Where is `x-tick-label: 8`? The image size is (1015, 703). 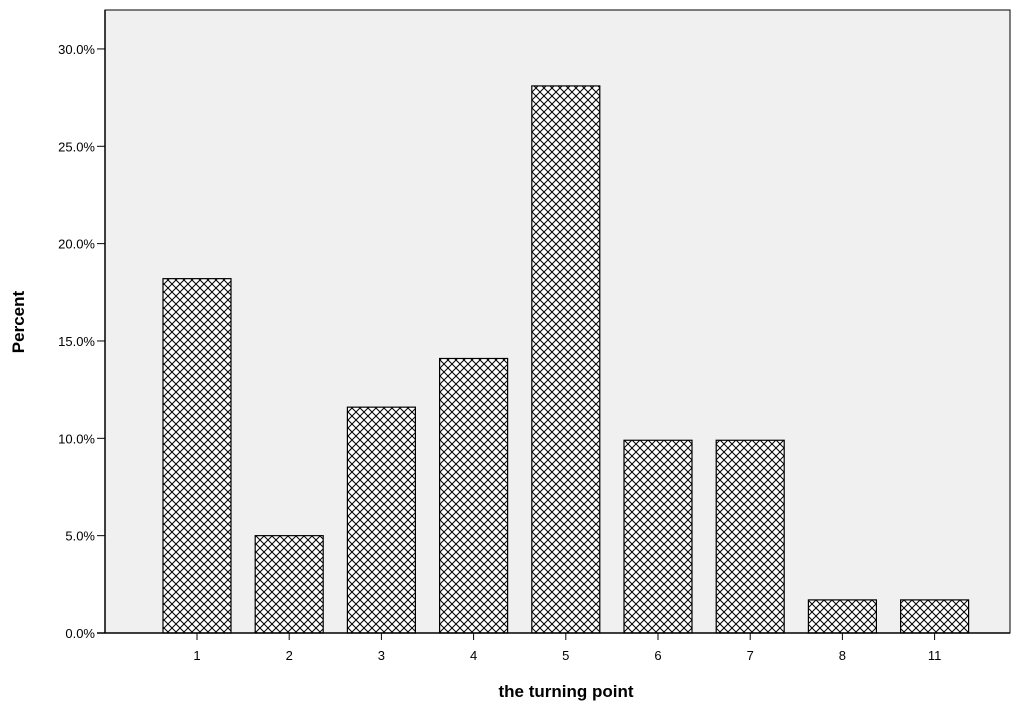
x-tick-label: 8 is located at coordinates (842, 655).